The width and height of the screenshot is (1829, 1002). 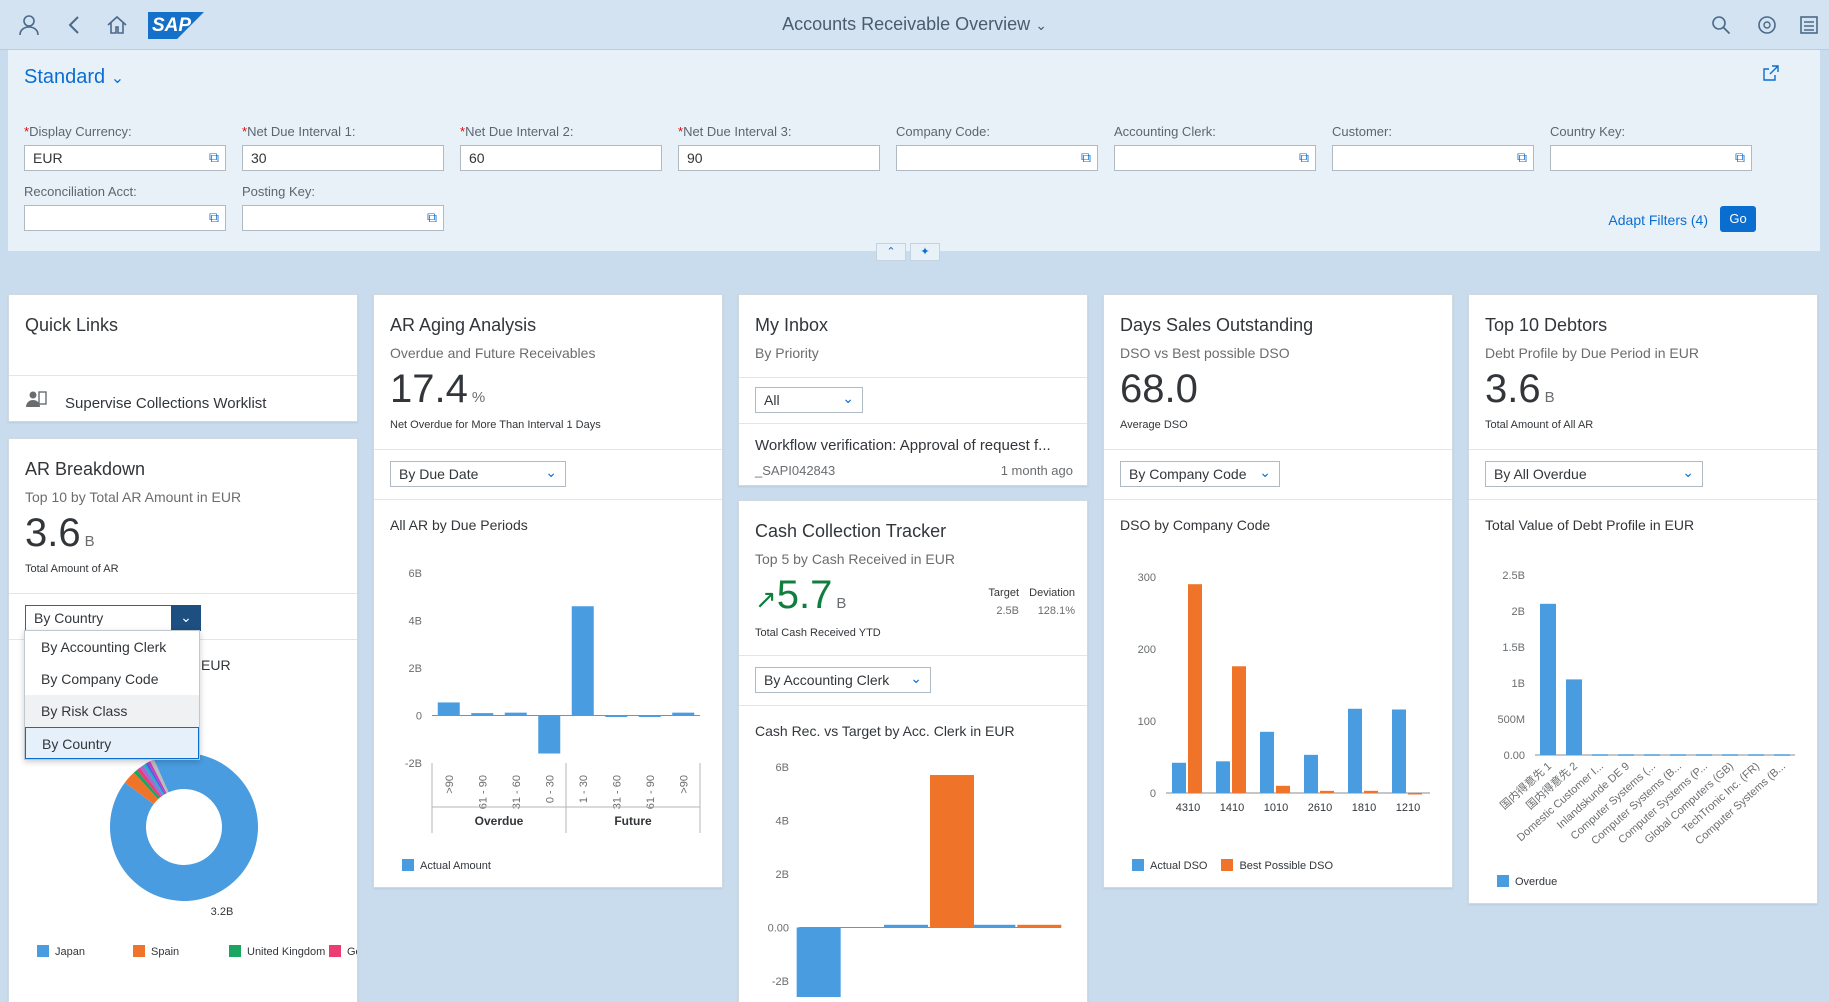 What do you see at coordinates (1056, 611) in the screenshot?
I see `deviation-value: 128.1%` at bounding box center [1056, 611].